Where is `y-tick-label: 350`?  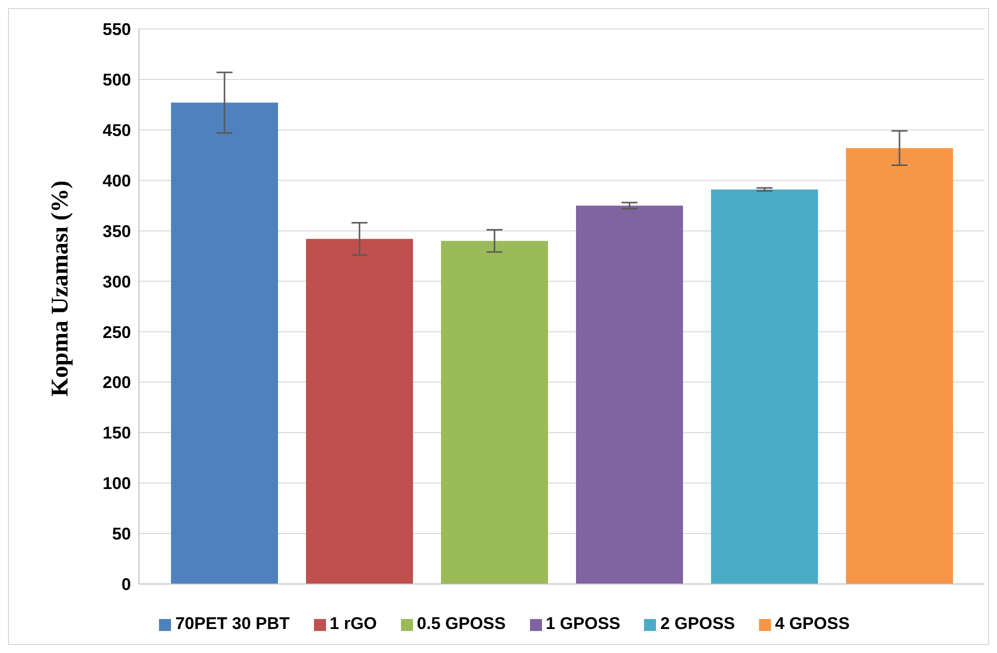 y-tick-label: 350 is located at coordinates (116, 231).